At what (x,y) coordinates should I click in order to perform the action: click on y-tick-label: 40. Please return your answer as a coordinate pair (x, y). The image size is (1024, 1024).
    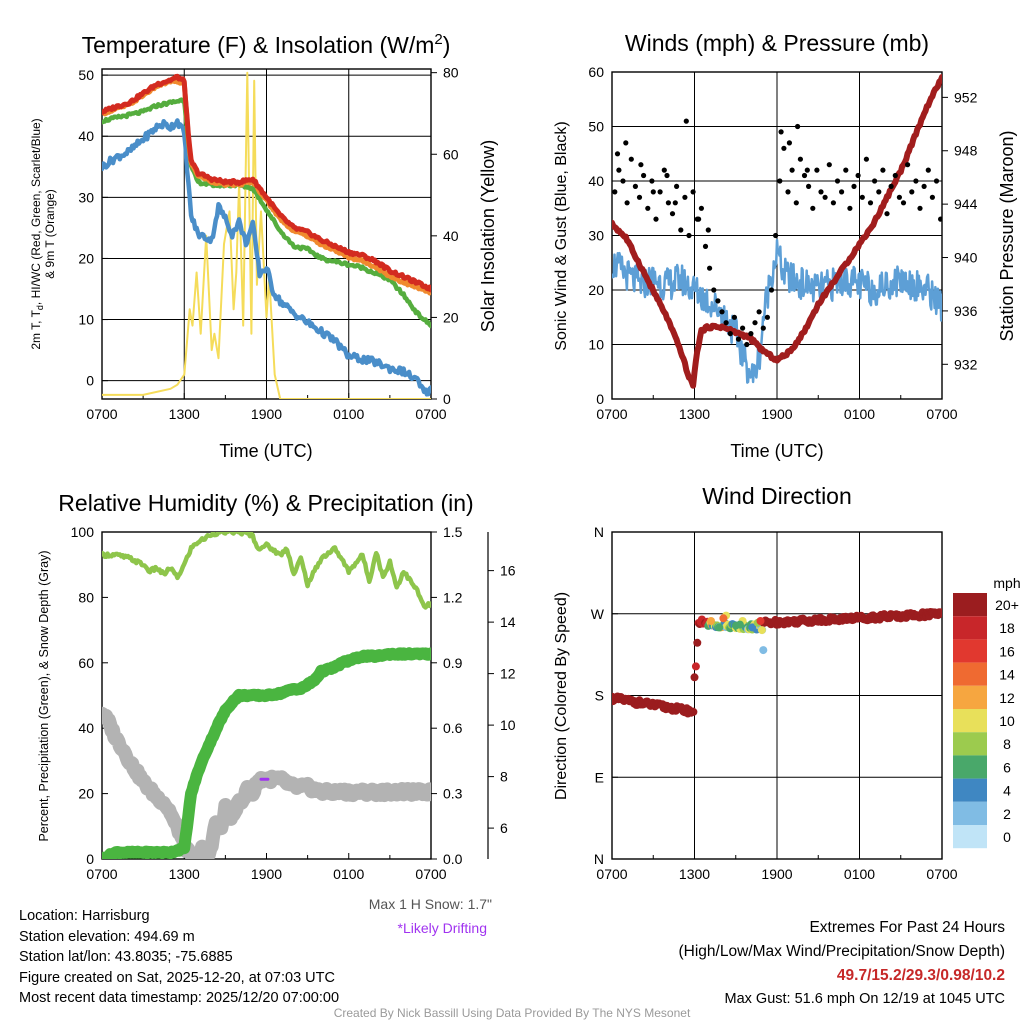
    Looking at the image, I should click on (596, 181).